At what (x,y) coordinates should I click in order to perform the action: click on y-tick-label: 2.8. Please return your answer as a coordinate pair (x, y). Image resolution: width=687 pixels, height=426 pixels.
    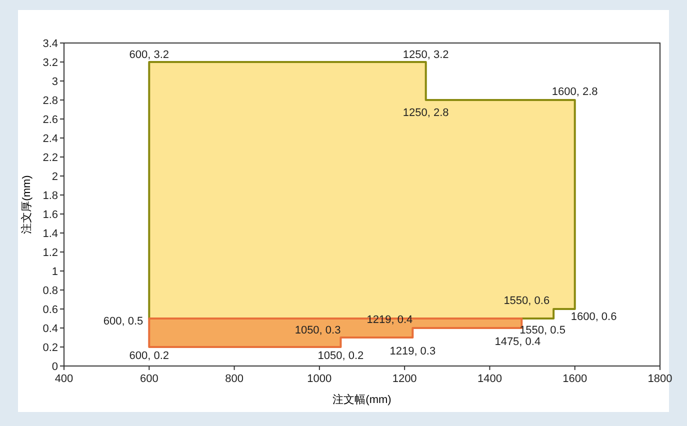
    Looking at the image, I should click on (50, 101).